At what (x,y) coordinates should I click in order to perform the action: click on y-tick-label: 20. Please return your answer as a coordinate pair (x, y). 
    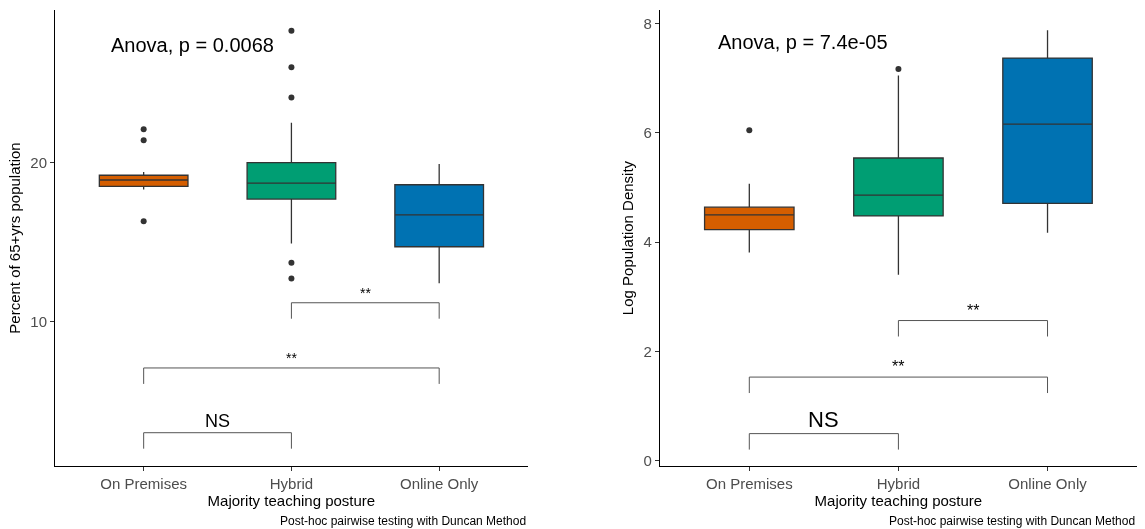
    Looking at the image, I should click on (38, 162).